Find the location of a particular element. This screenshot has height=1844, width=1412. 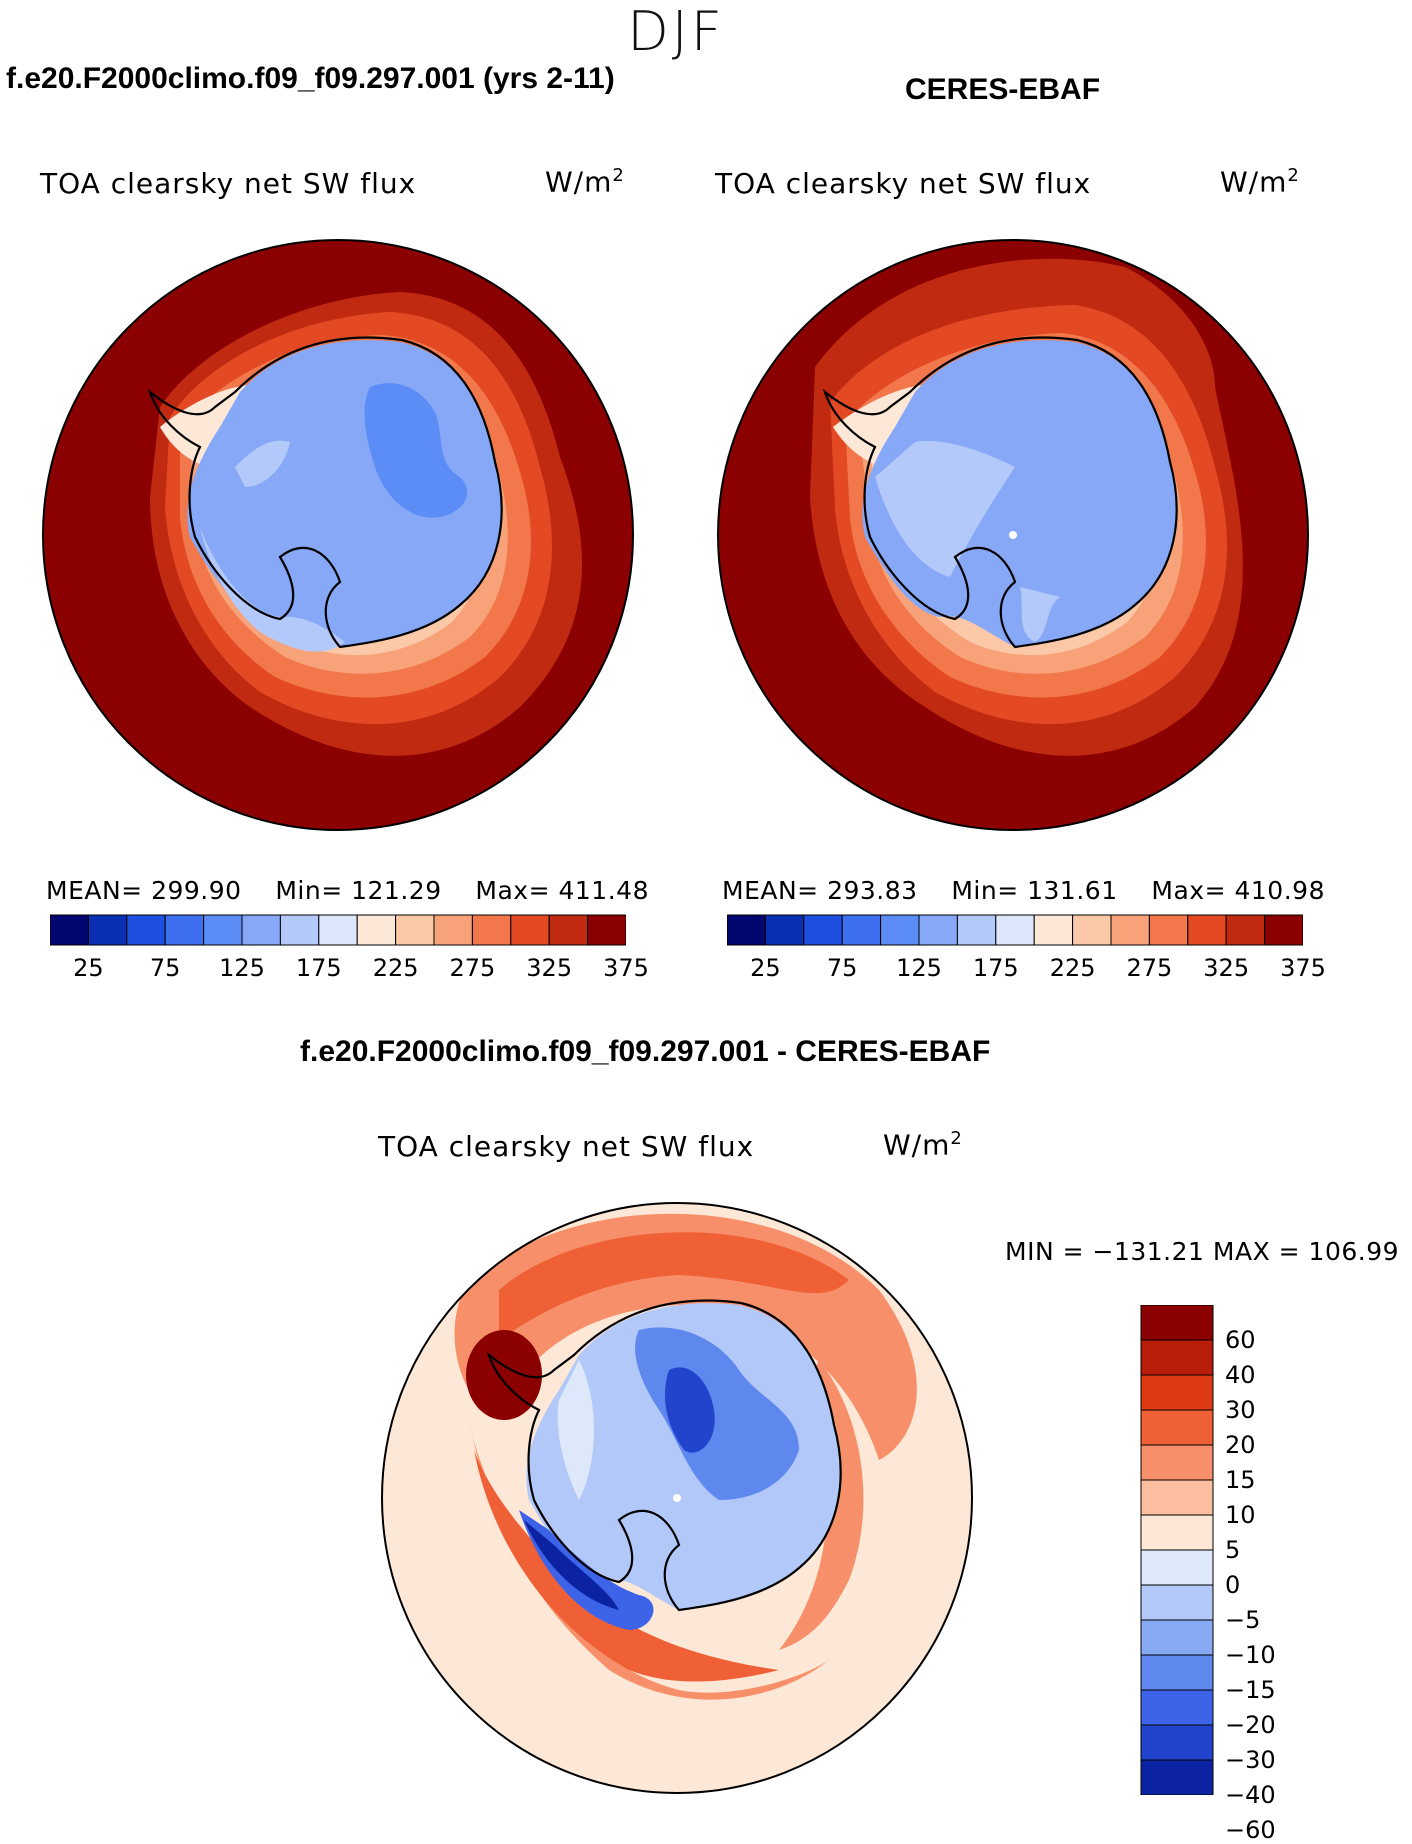

diff-min: −131.21 is located at coordinates (1148, 1251).